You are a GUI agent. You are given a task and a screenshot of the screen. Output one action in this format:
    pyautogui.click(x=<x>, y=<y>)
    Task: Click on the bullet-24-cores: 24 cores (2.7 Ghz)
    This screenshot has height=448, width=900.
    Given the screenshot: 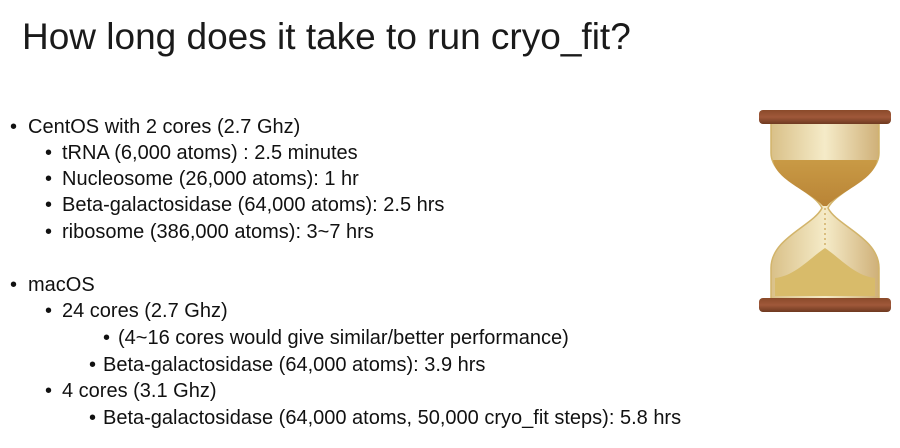 What is the action you would take?
    pyautogui.click(x=145, y=311)
    